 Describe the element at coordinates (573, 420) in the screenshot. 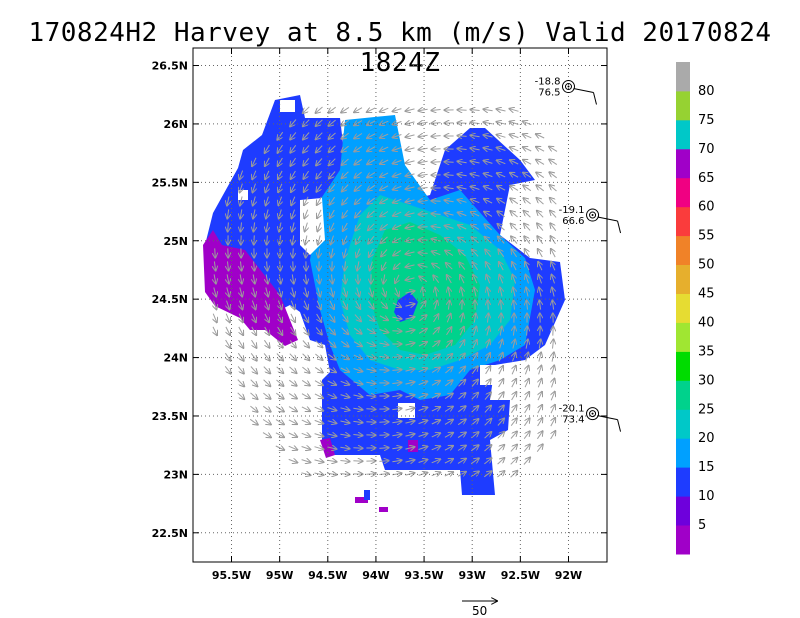

I see `buoy-speed-label: 73.4` at that location.